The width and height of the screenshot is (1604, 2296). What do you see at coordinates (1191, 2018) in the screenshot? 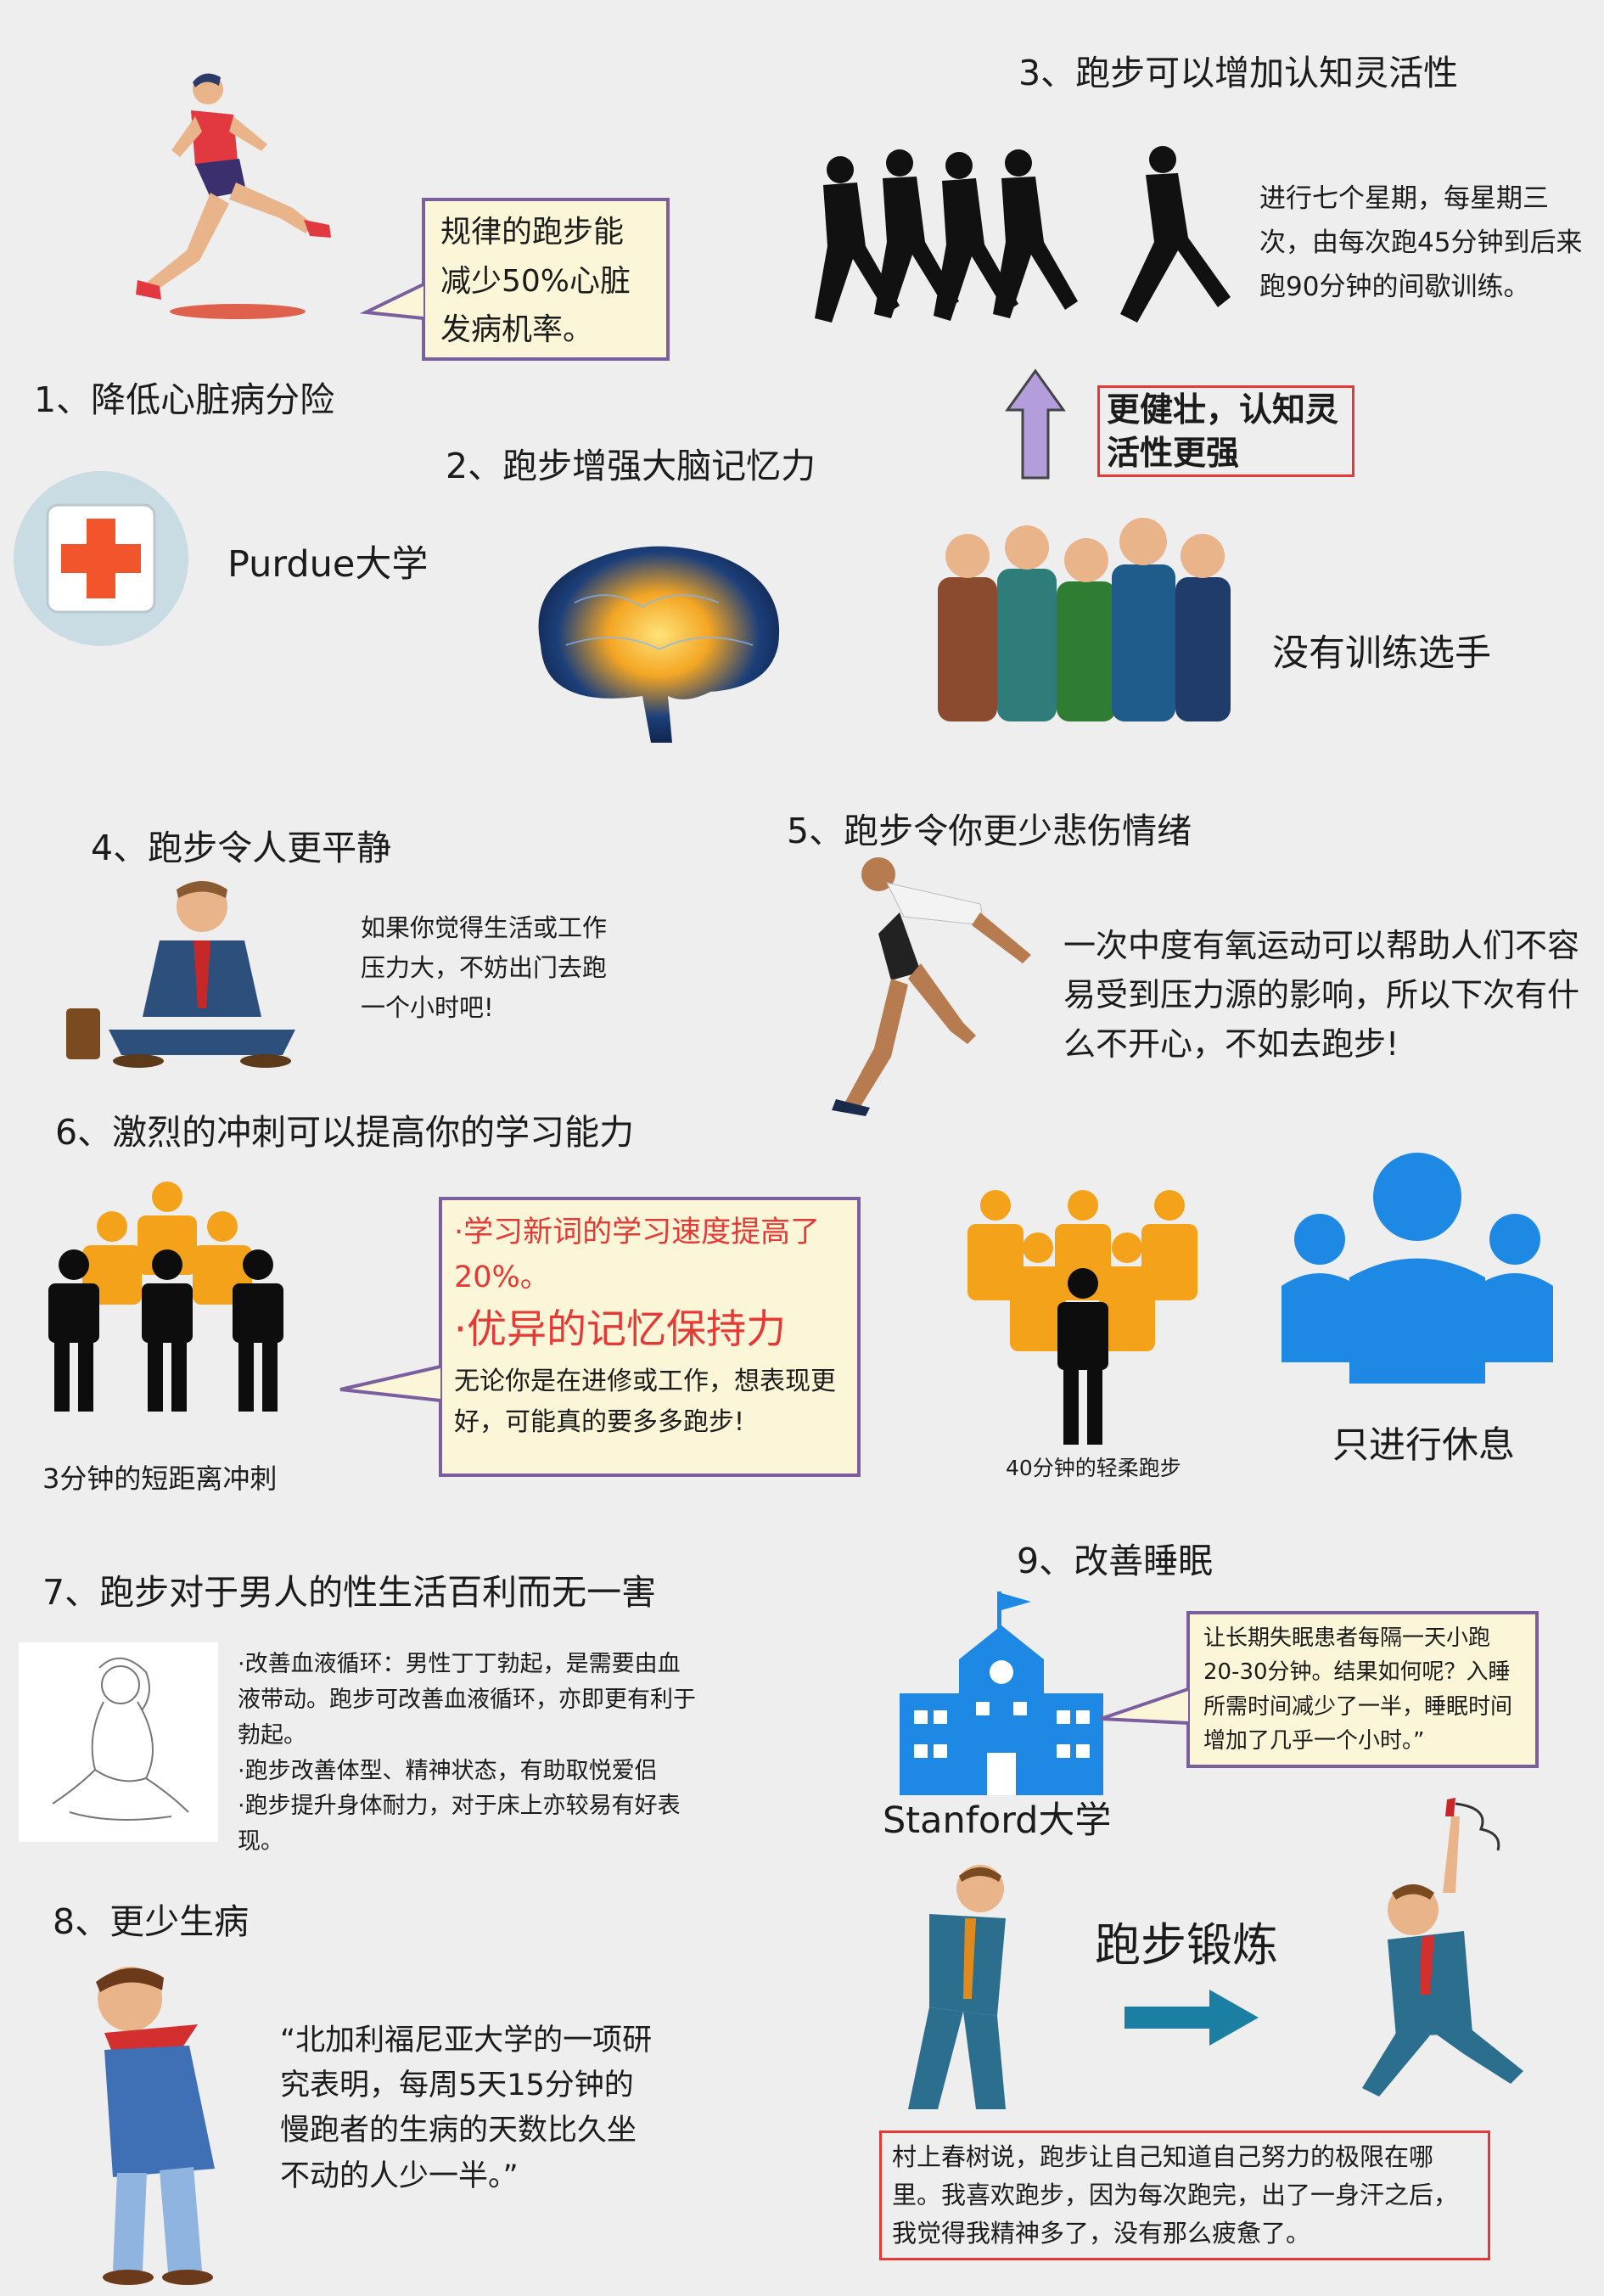
I see `right-arrow-icon` at bounding box center [1191, 2018].